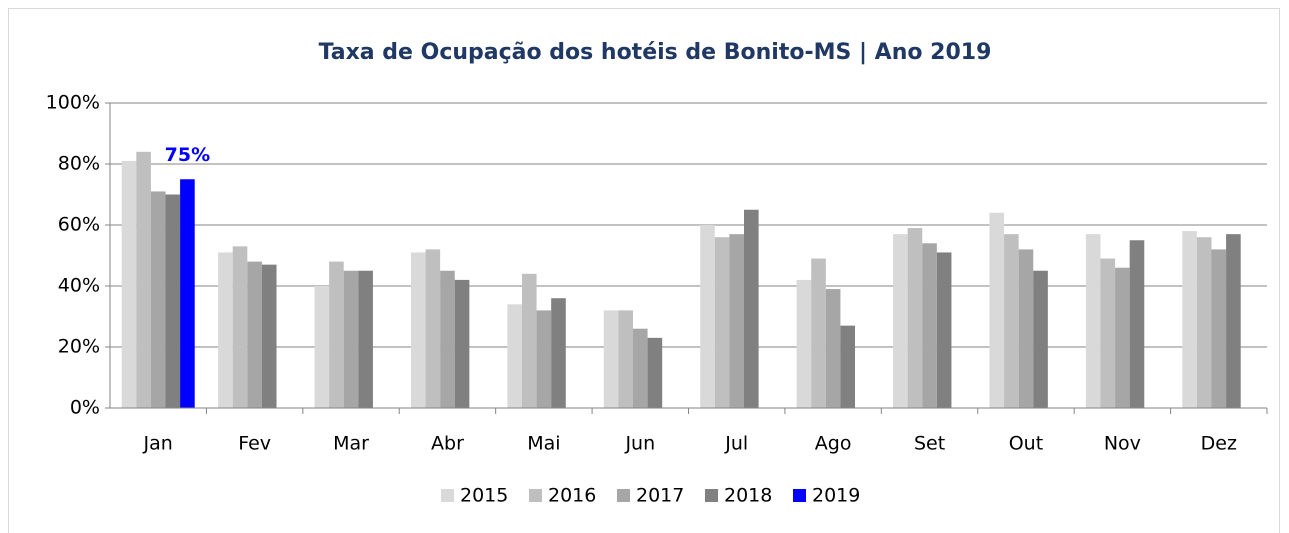  I want to click on x-tick-label: Jan, so click(158, 444).